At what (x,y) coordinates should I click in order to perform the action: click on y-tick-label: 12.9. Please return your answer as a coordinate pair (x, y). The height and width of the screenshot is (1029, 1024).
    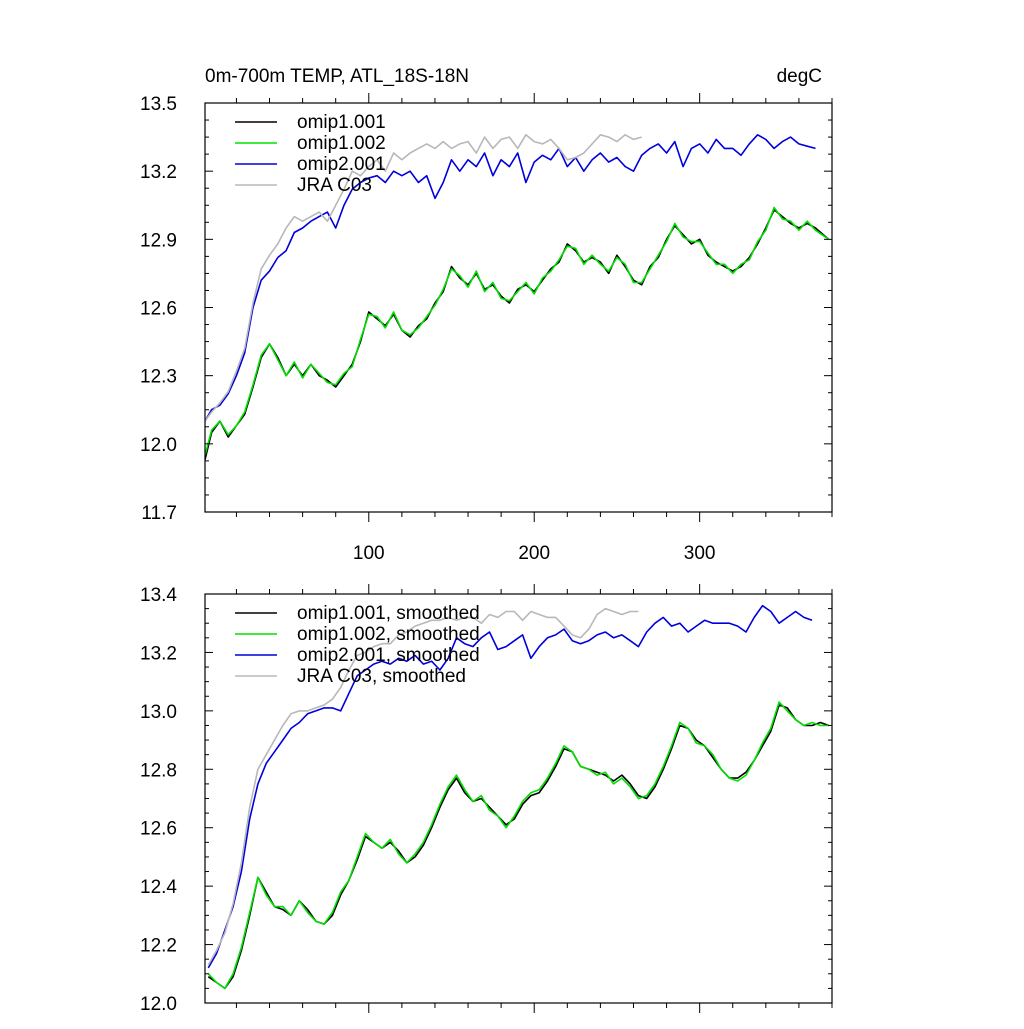
    Looking at the image, I should click on (158, 240).